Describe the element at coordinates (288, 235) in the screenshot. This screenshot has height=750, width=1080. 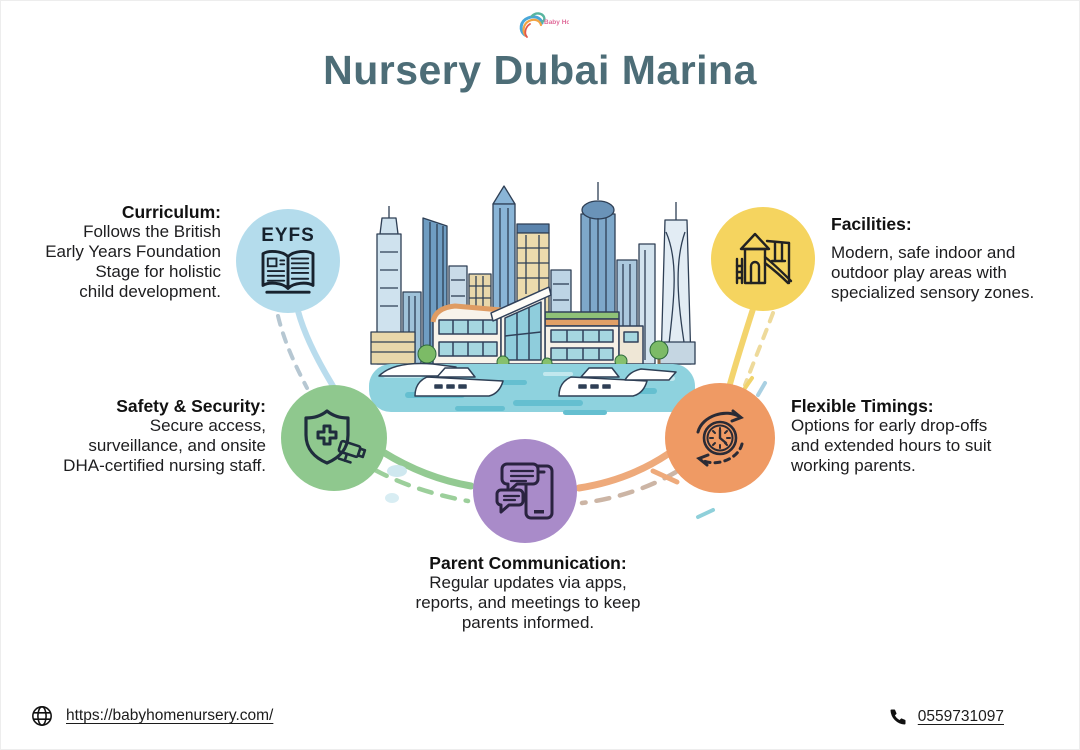
I see `eyfs-label: EYFS` at that location.